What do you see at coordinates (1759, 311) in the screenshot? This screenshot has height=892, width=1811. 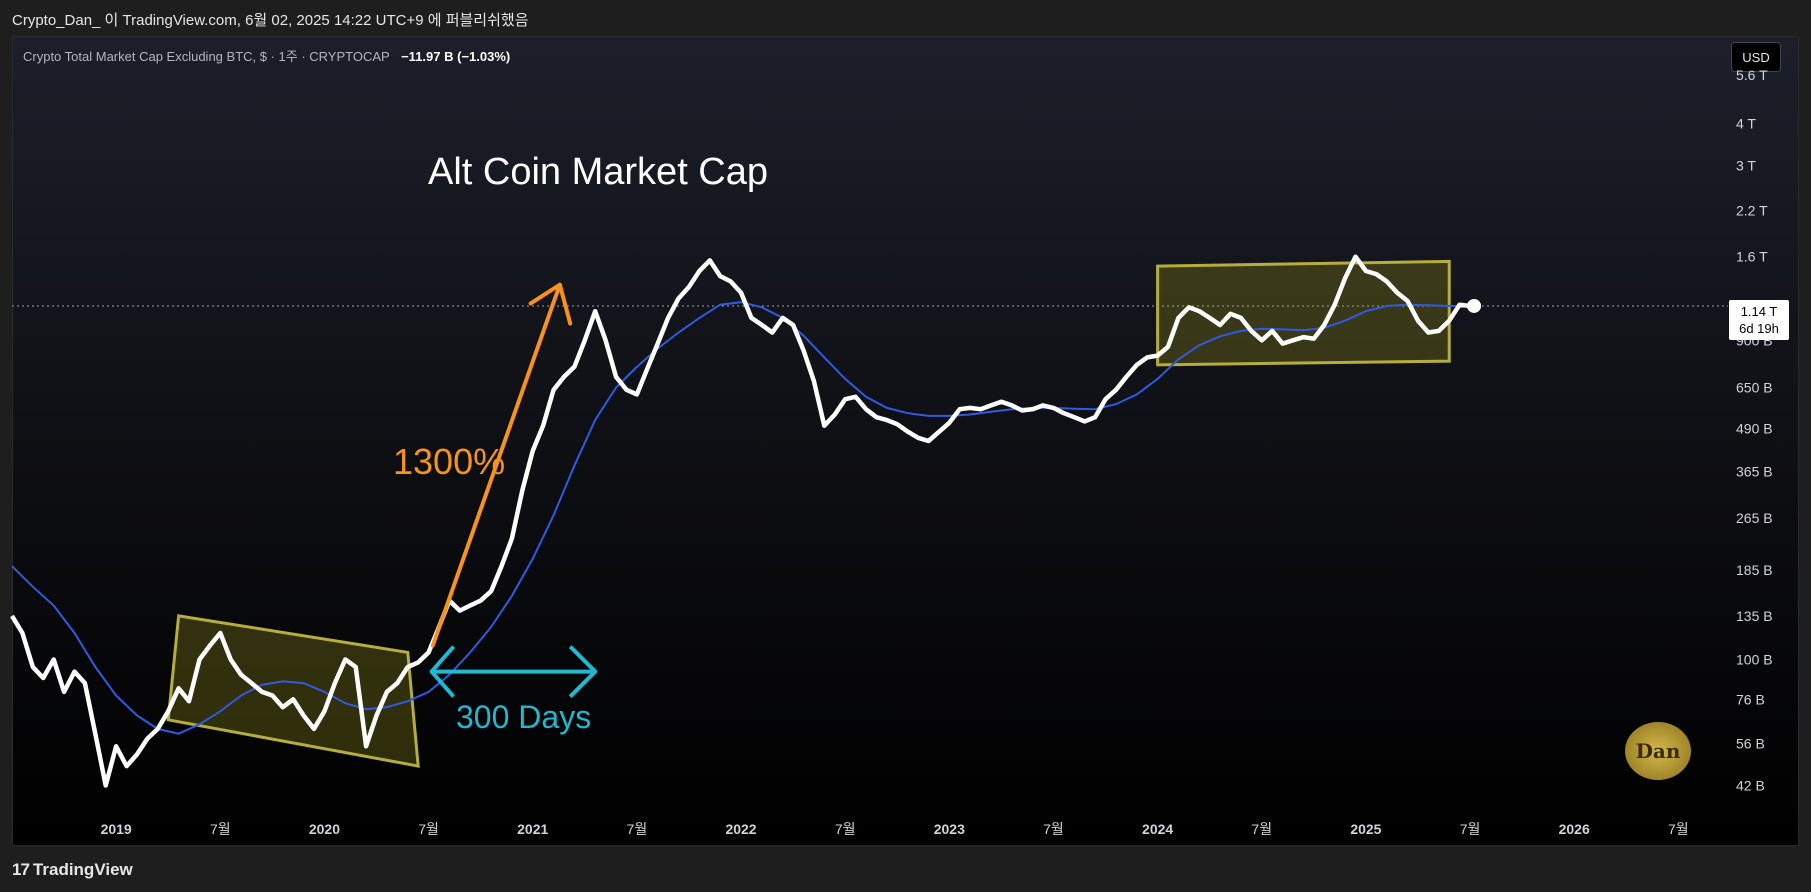 I see `last-price-value: 1.14 T` at bounding box center [1759, 311].